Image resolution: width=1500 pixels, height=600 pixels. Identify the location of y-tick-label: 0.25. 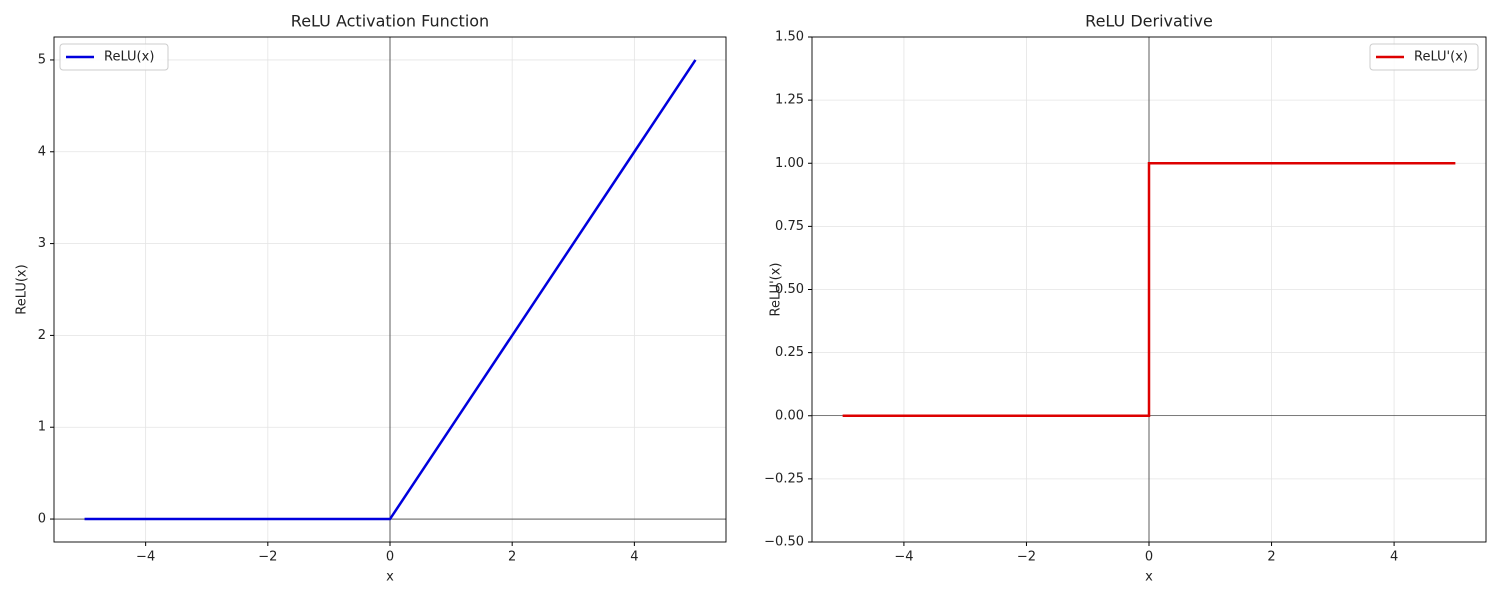
(789, 352).